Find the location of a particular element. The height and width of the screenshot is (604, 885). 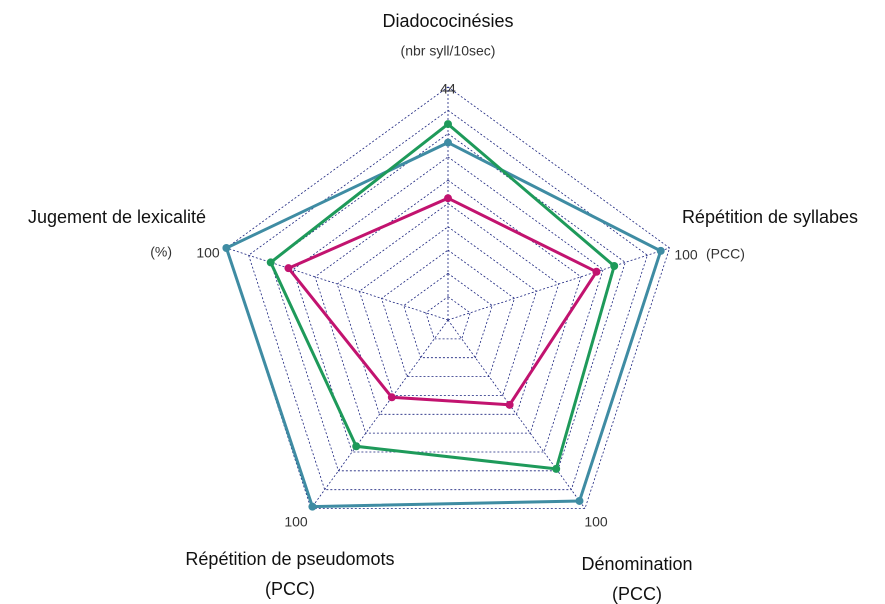

series-line is located at coordinates (442, 301).